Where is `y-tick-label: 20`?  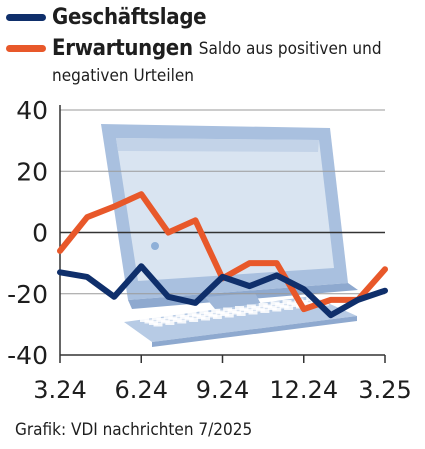
y-tick-label: 20 is located at coordinates (32, 171).